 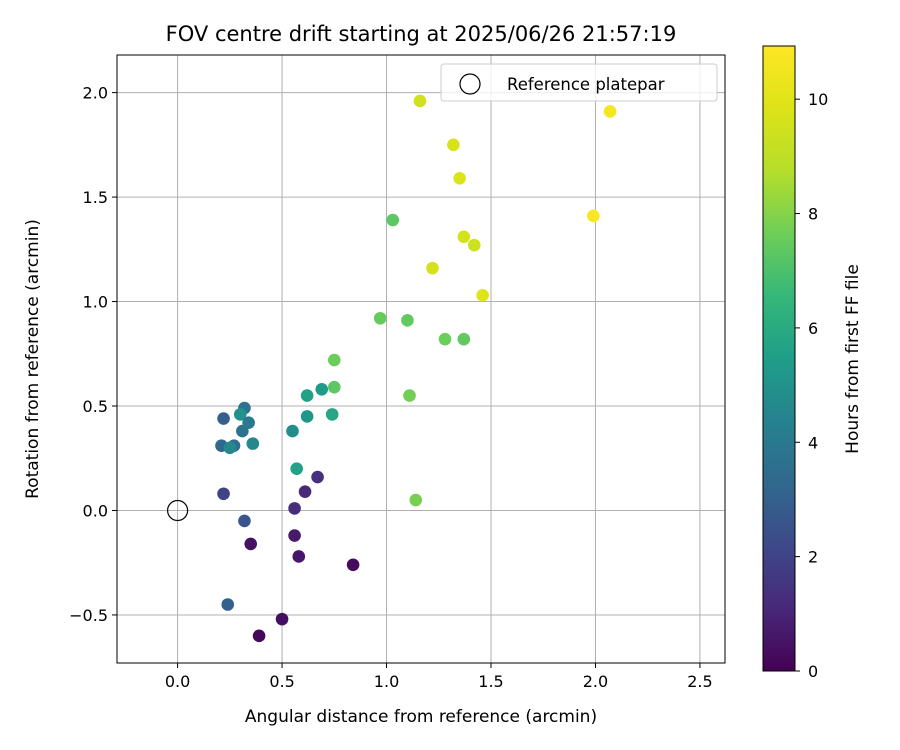 I want to click on legend-box, so click(x=579, y=82).